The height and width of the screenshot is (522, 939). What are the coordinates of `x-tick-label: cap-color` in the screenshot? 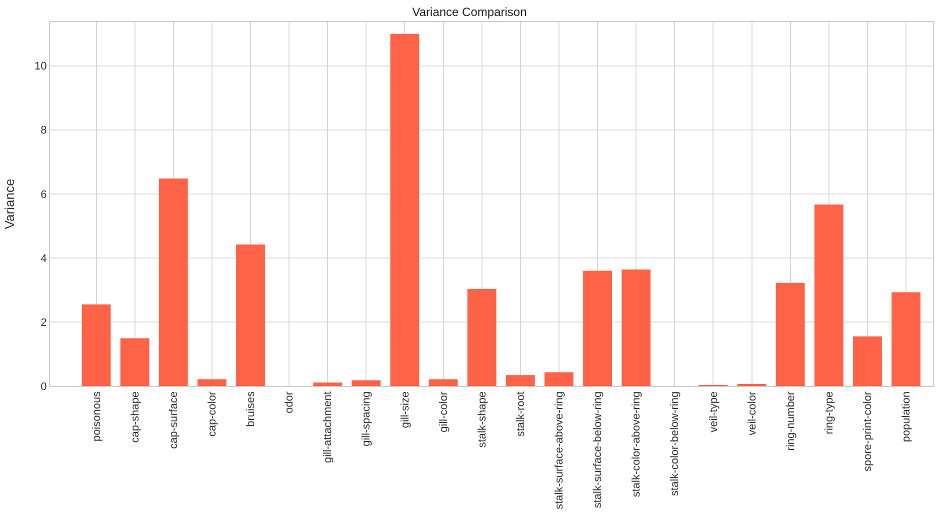 It's located at (212, 414).